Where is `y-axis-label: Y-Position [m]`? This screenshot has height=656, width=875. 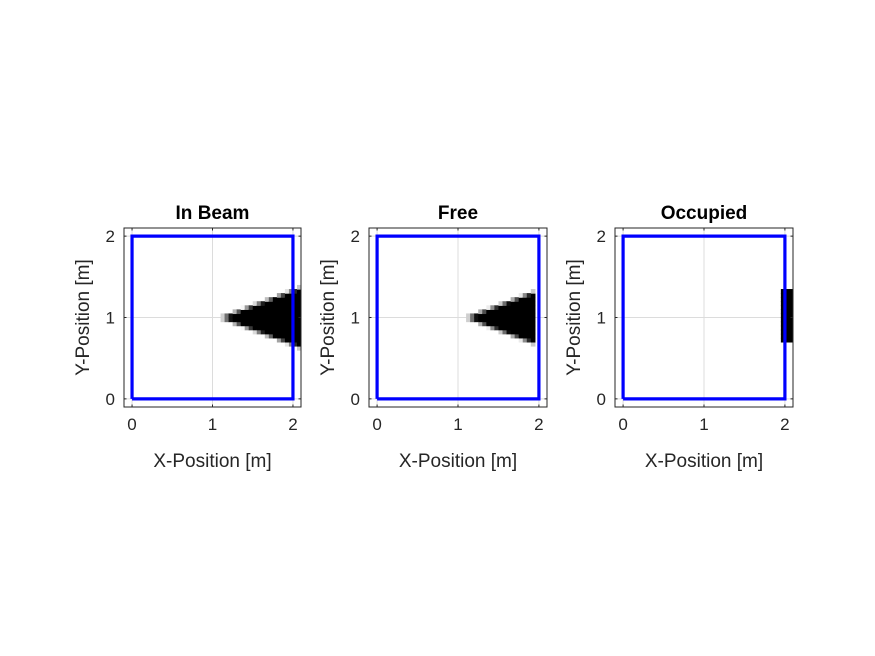 y-axis-label: Y-Position [m] is located at coordinates (574, 317).